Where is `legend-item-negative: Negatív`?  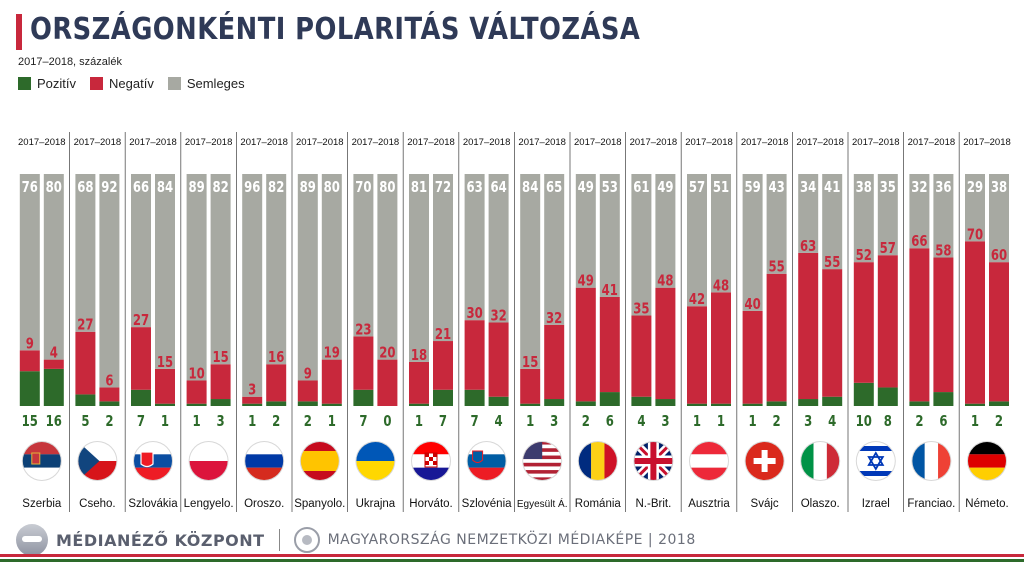 legend-item-negative: Negatív is located at coordinates (122, 83).